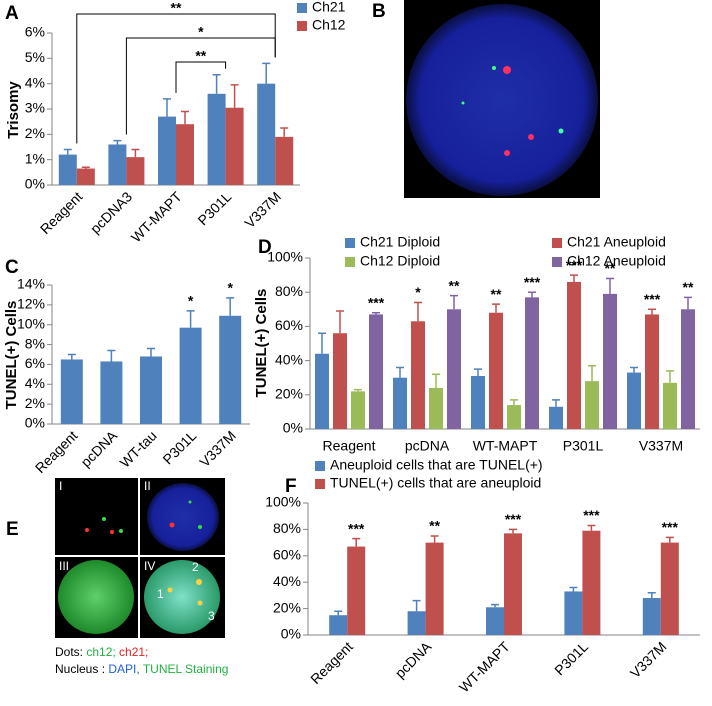  Describe the element at coordinates (138, 448) in the screenshot. I see `x-tick-label: WT-tau` at that location.